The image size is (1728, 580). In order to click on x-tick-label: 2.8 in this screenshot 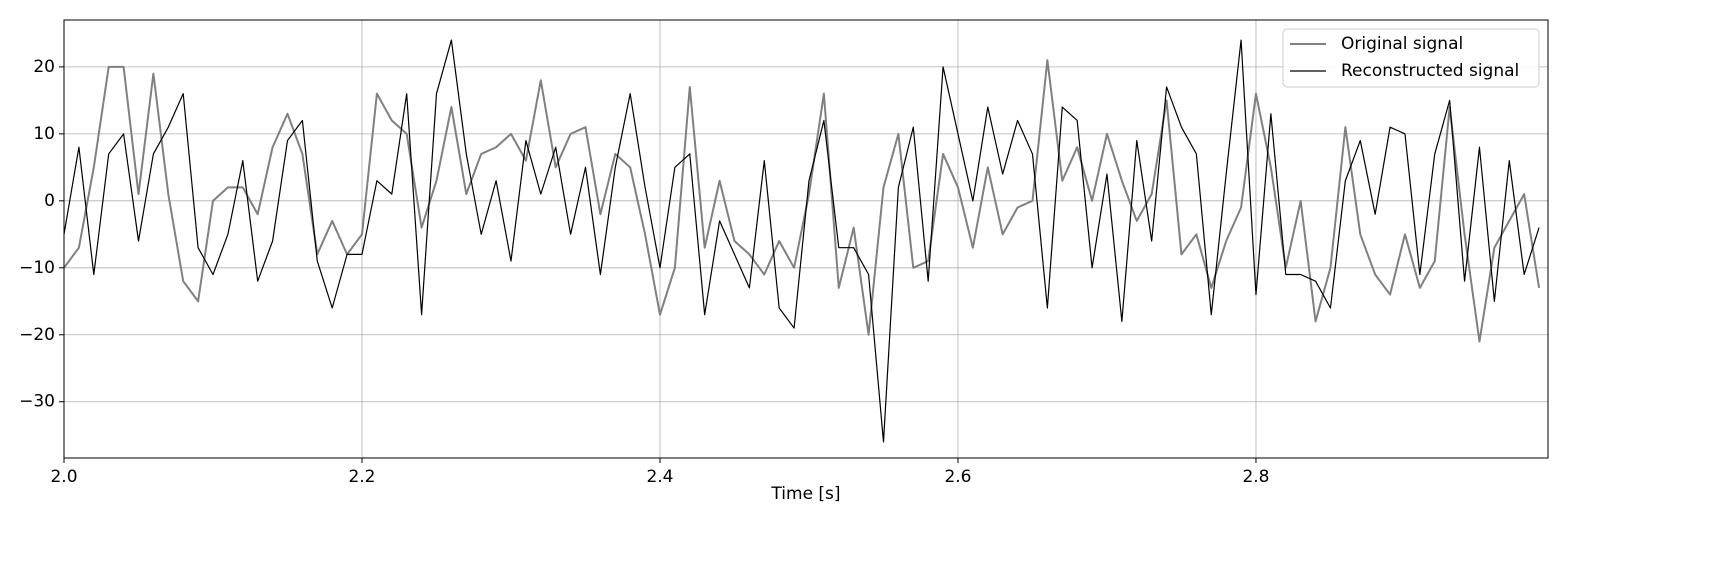, I will do `click(1255, 477)`.